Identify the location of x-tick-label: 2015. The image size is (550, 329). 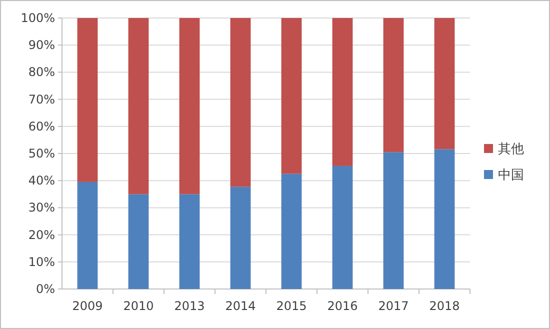
(291, 306).